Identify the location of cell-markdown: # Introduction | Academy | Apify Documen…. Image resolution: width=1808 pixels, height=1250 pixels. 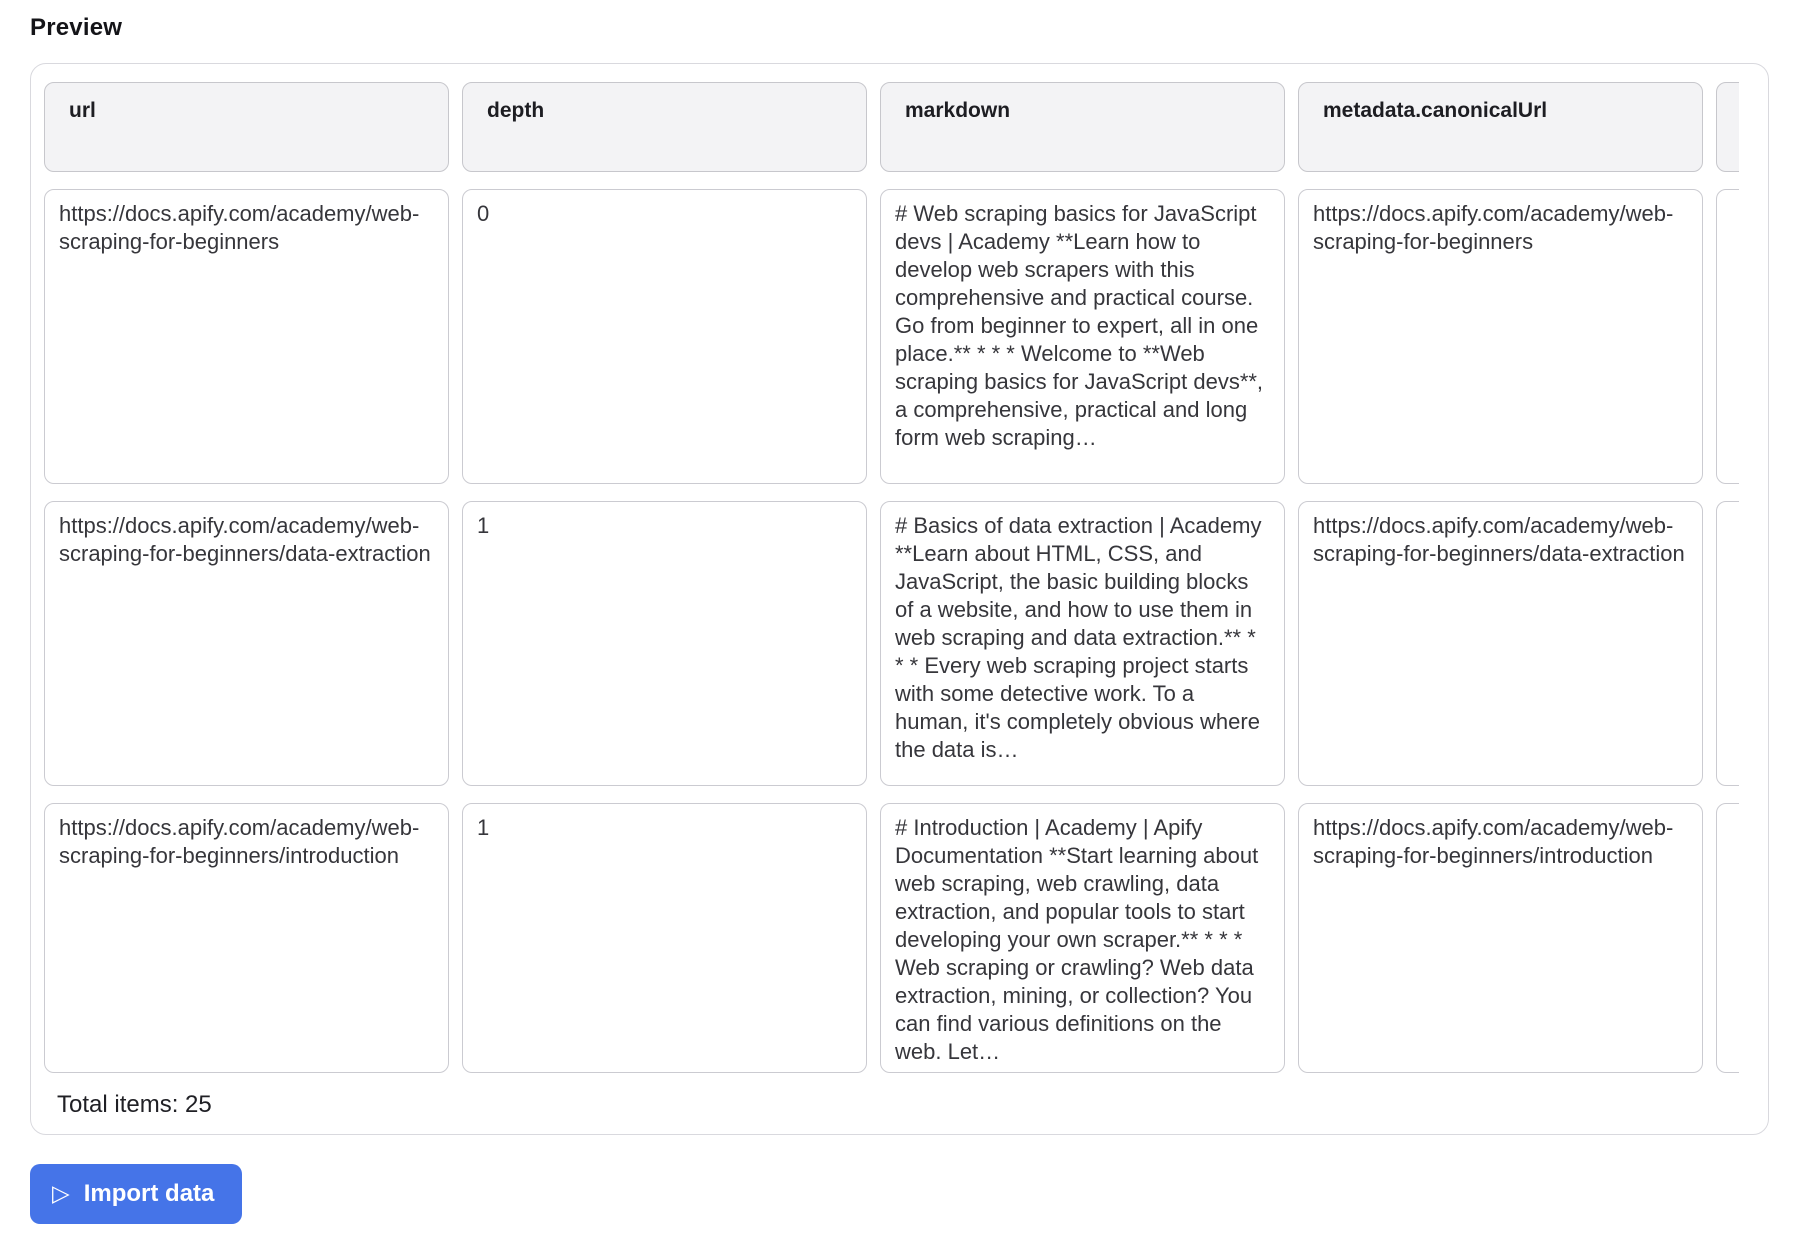
(1082, 938).